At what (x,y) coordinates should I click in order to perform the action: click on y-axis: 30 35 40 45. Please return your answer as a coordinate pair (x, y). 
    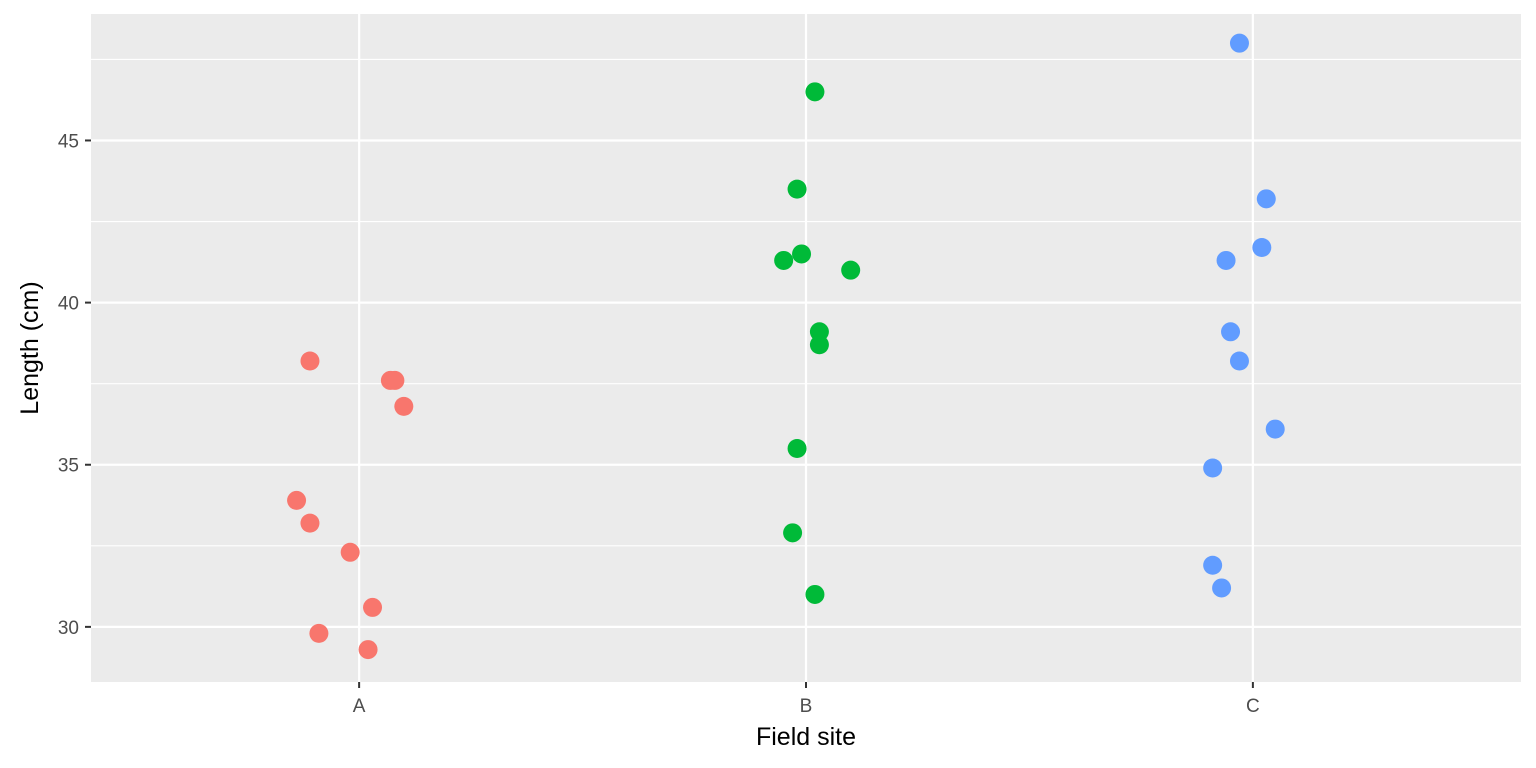
    Looking at the image, I should click on (74, 385).